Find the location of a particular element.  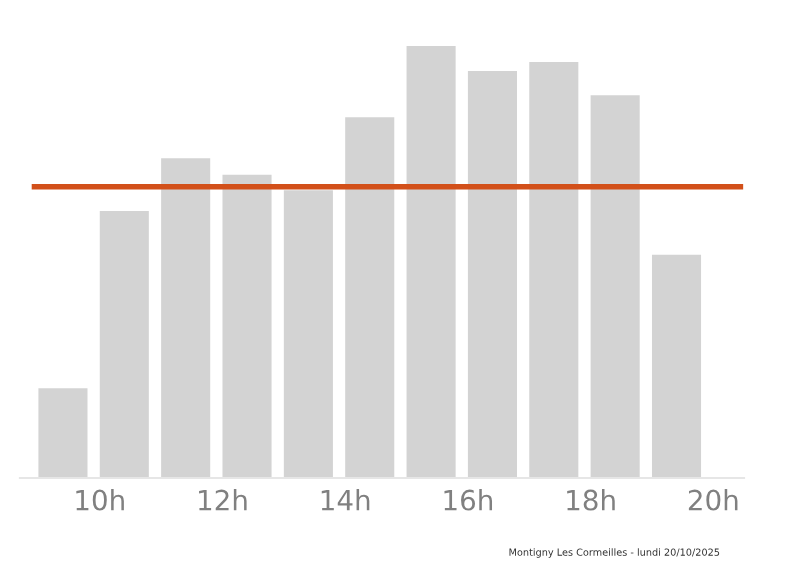

x-tick-label: 16h is located at coordinates (468, 500).